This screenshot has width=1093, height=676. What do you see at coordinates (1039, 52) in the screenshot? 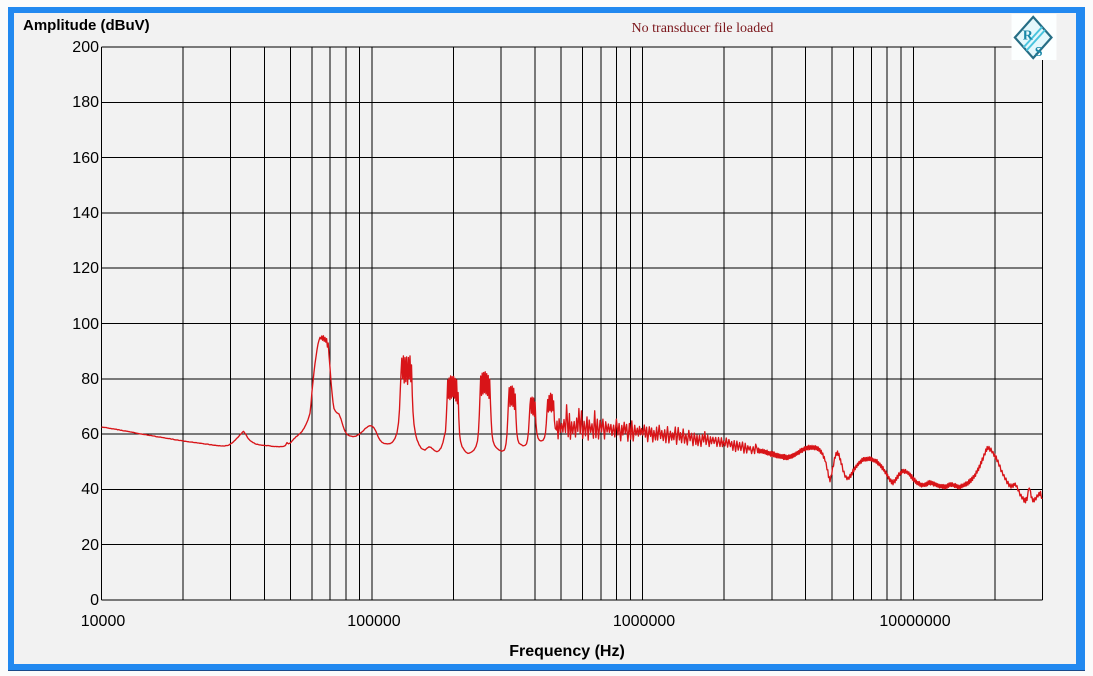
I see `svg-text: S` at bounding box center [1039, 52].